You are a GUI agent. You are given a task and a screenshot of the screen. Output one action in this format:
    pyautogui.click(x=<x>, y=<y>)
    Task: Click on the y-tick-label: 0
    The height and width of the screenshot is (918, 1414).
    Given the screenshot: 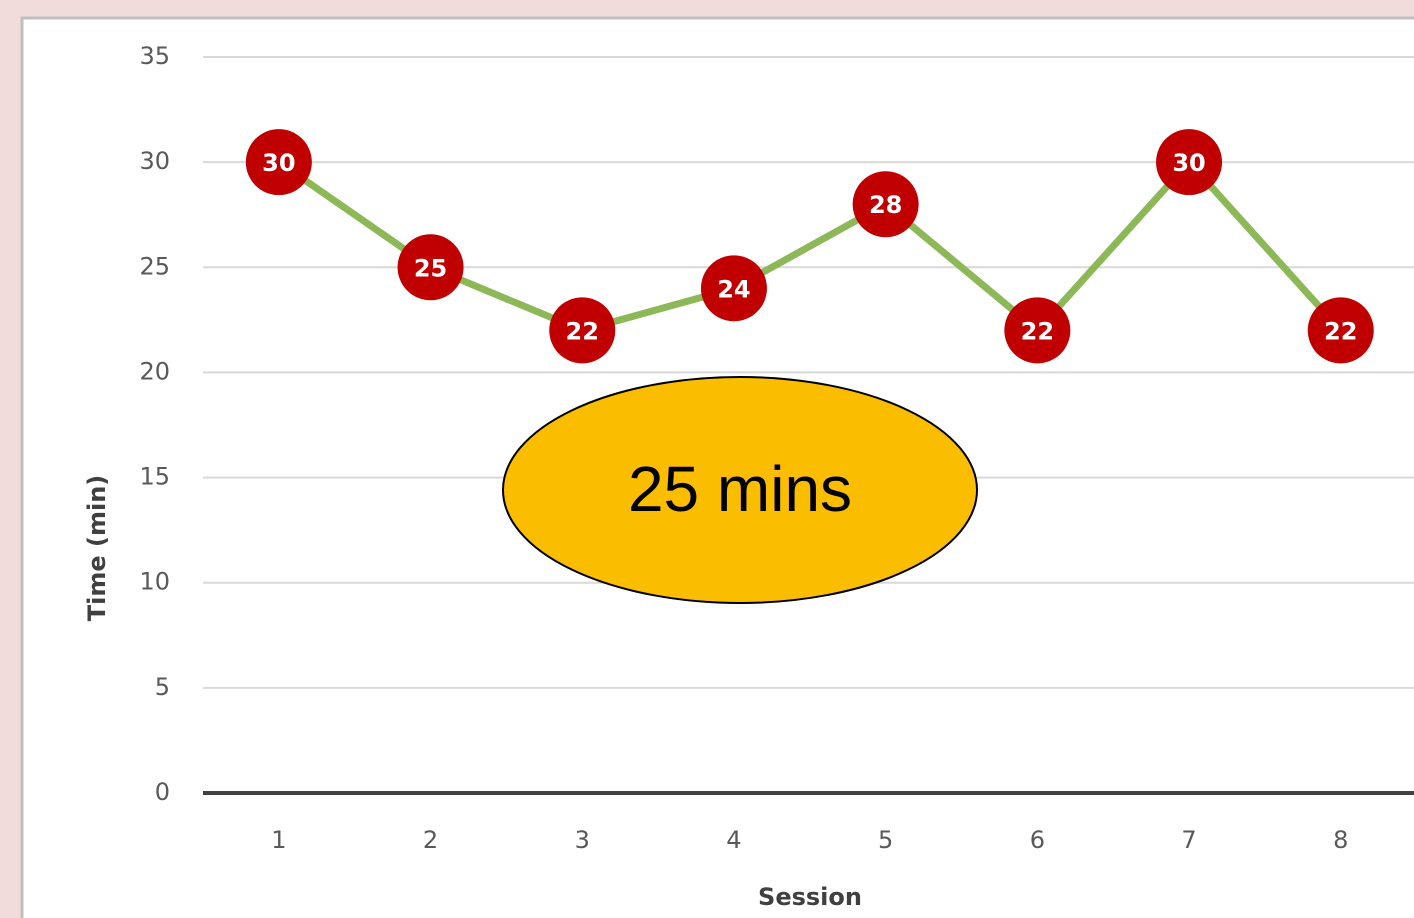 What is the action you would take?
    pyautogui.click(x=162, y=792)
    